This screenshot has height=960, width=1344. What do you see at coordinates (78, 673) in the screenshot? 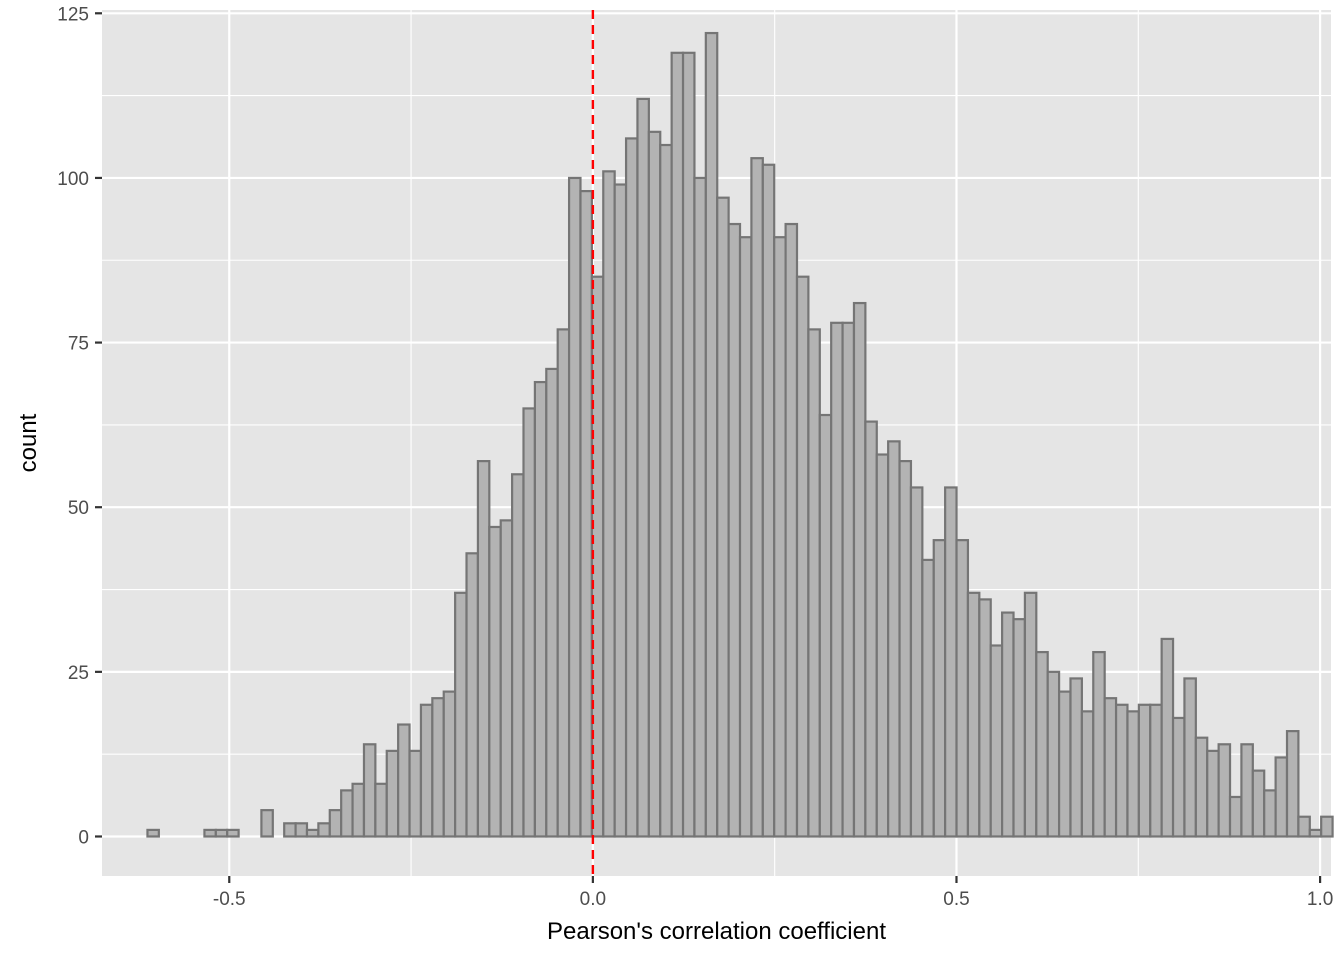
I see `y-tick-label: 25` at bounding box center [78, 673].